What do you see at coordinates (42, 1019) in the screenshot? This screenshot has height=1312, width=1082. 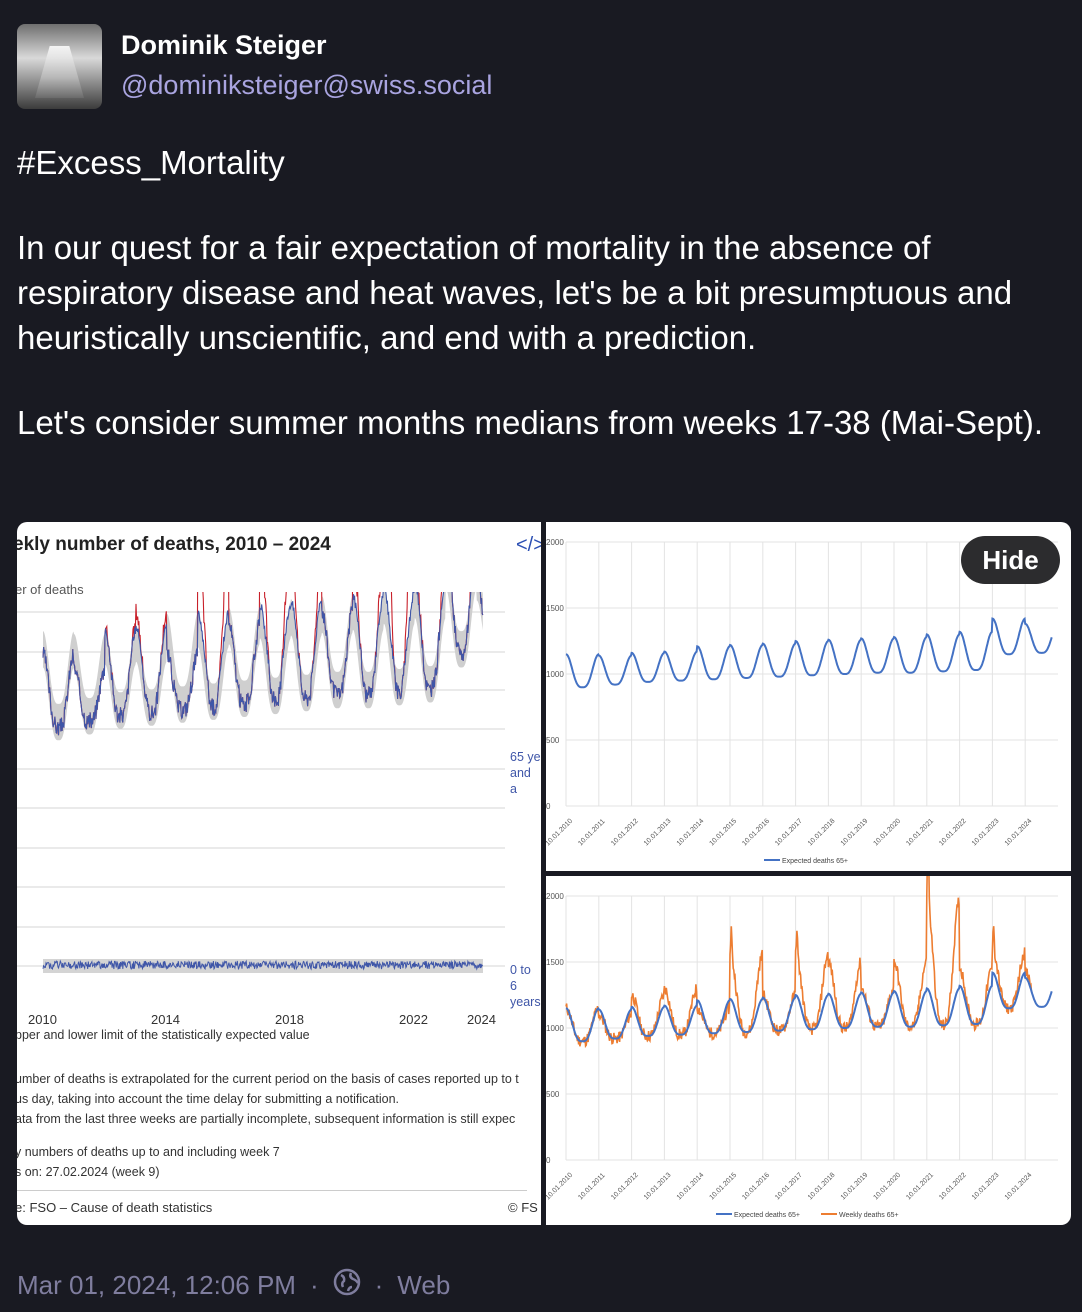 I see `x-tick-label: 2010` at bounding box center [42, 1019].